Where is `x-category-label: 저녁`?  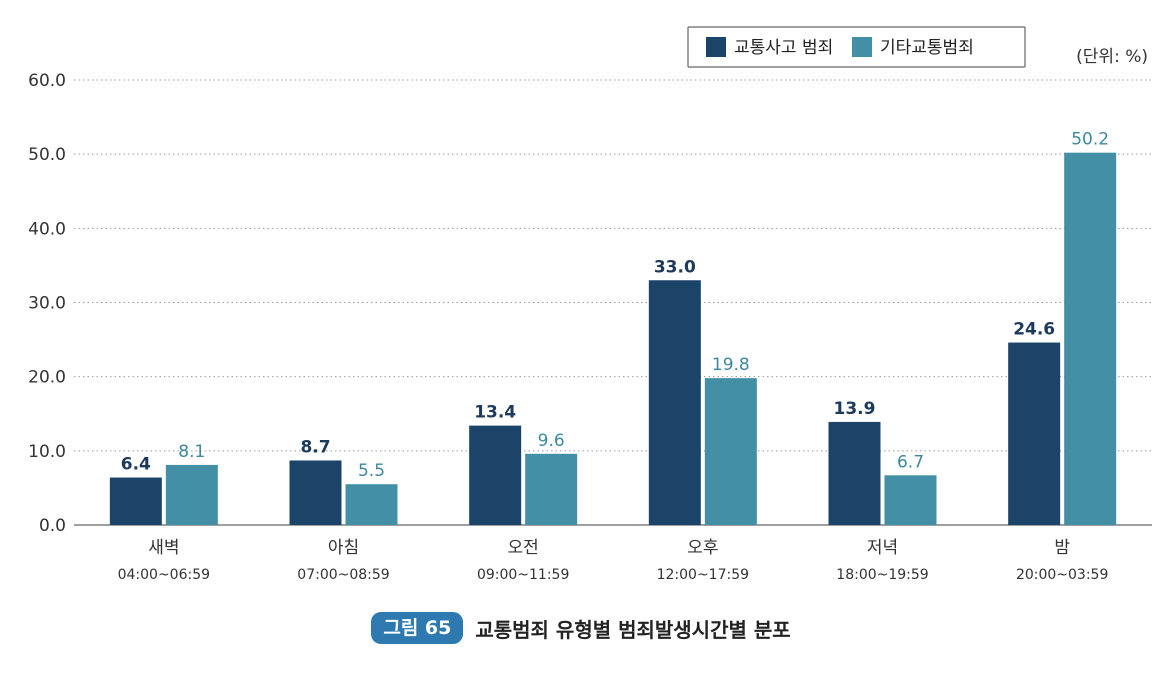
x-category-label: 저녁 is located at coordinates (882, 548).